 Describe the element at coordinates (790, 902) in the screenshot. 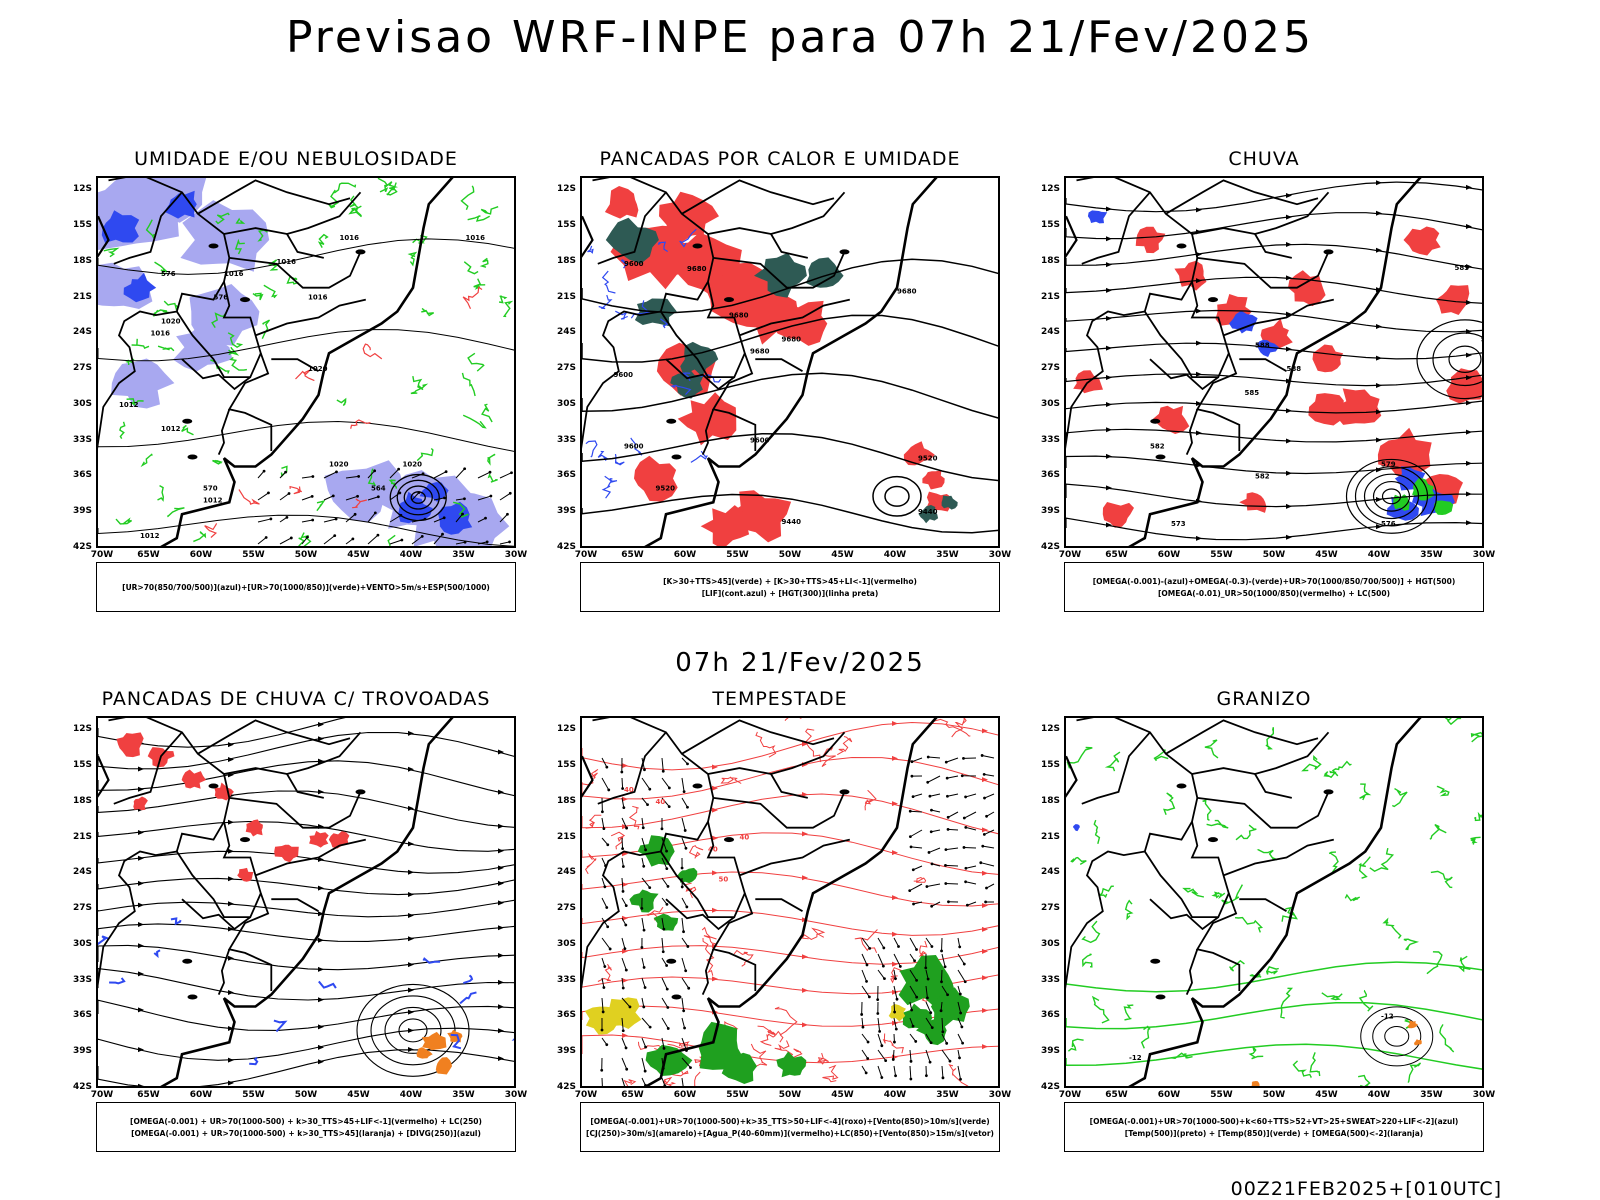

I see `map-canvas: 40 40 40 50 40` at that location.